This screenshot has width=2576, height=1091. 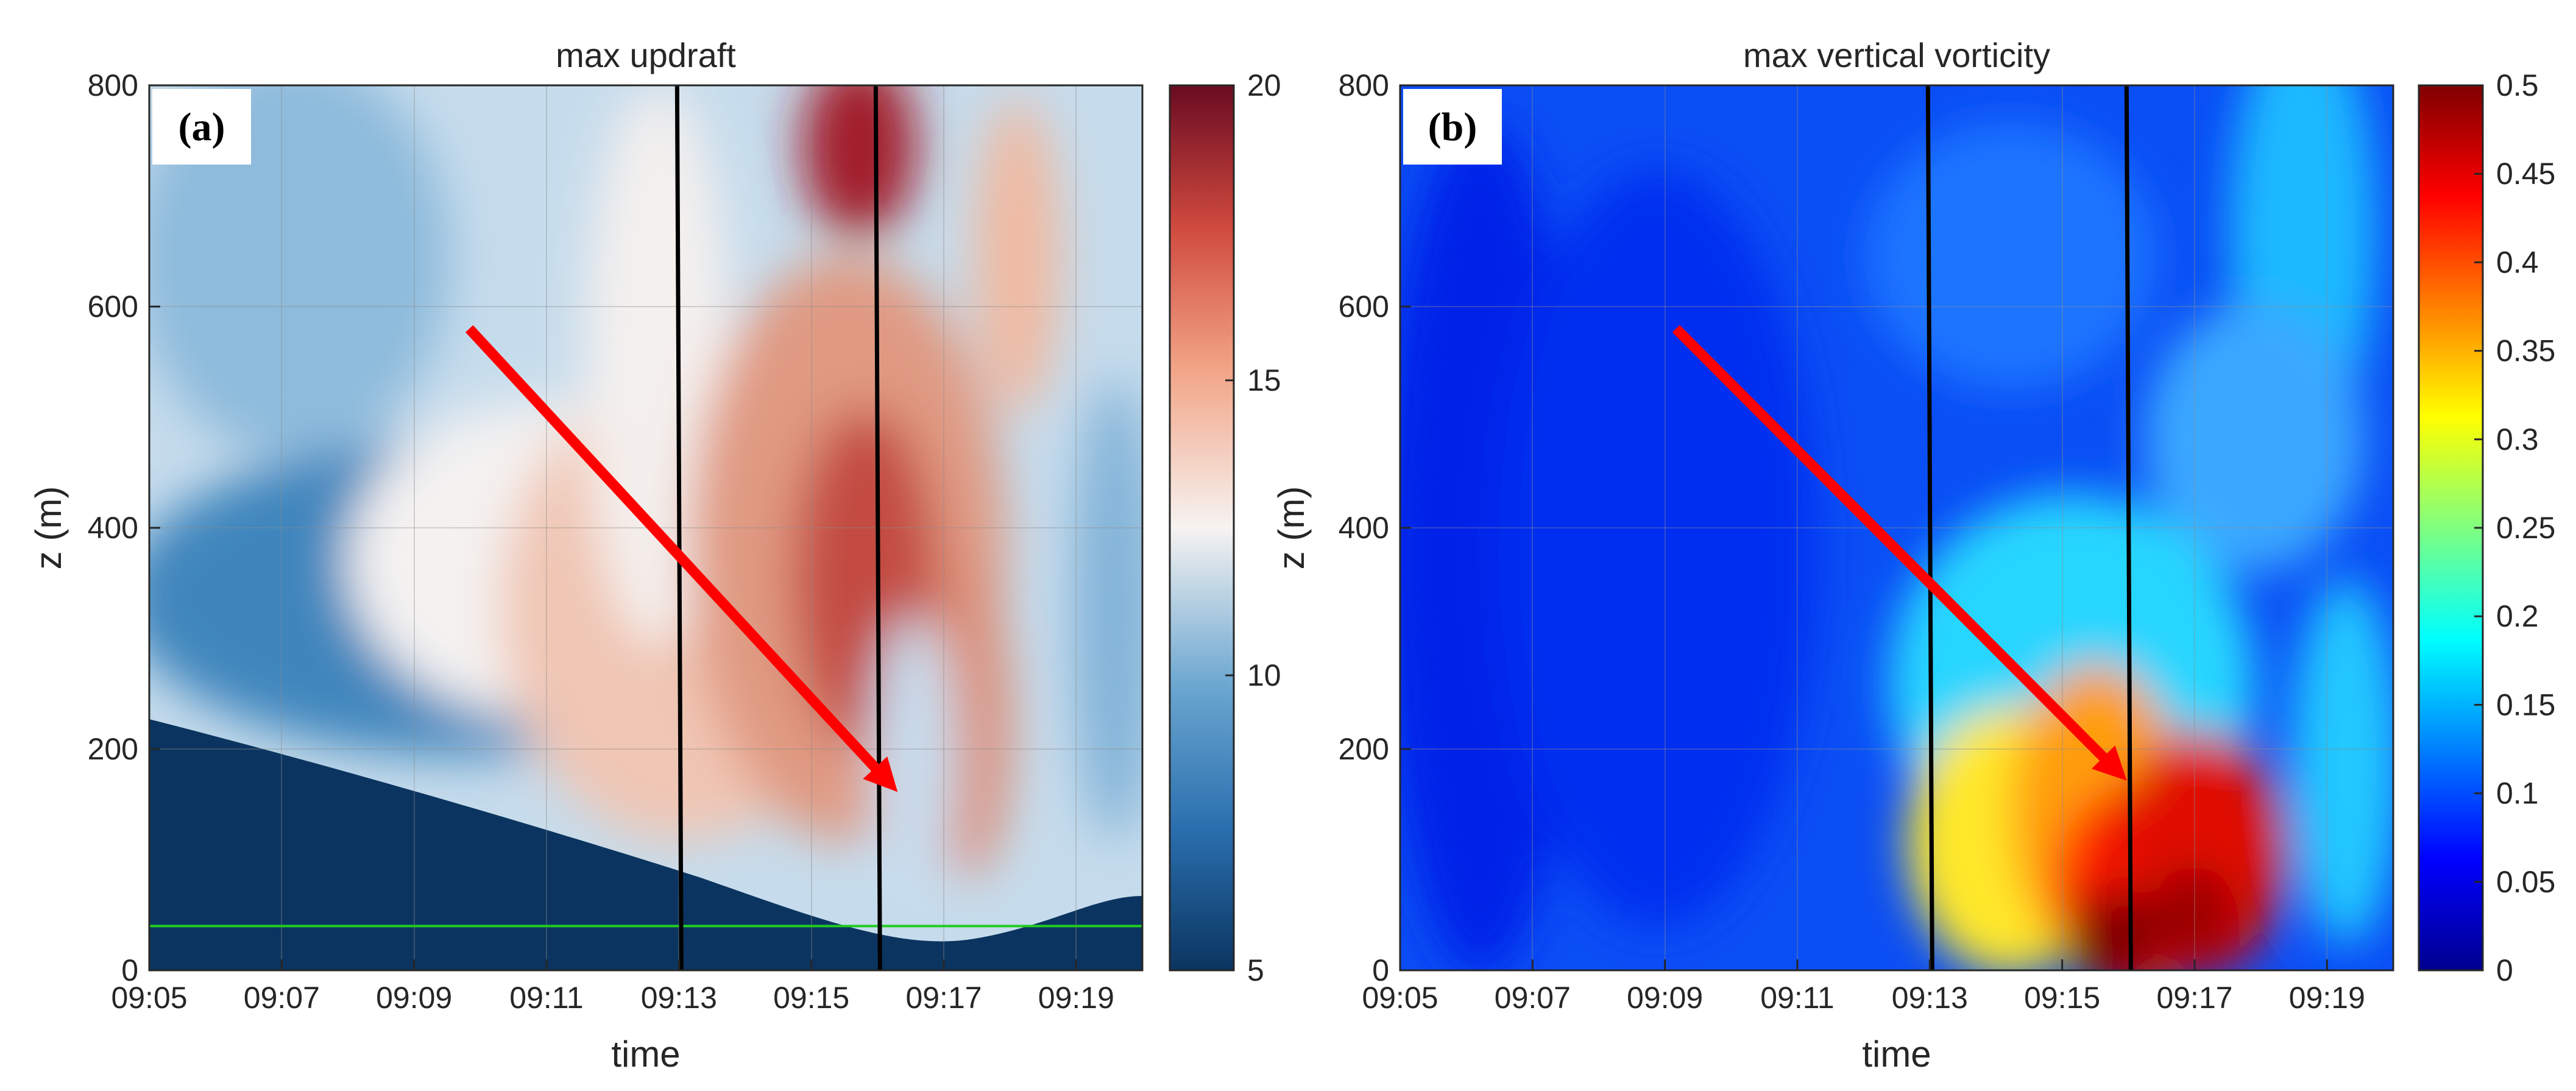 I want to click on colorbar-tick-label: 0.45, so click(x=2526, y=174).